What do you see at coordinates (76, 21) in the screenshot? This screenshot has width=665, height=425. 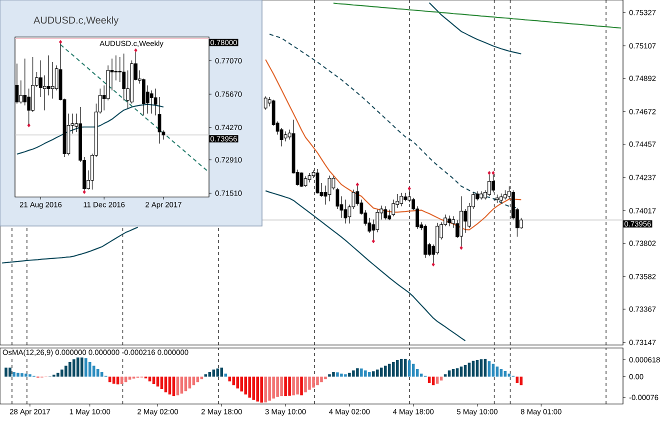 I see `chart-title: AUDUSD.c,Weekly` at bounding box center [76, 21].